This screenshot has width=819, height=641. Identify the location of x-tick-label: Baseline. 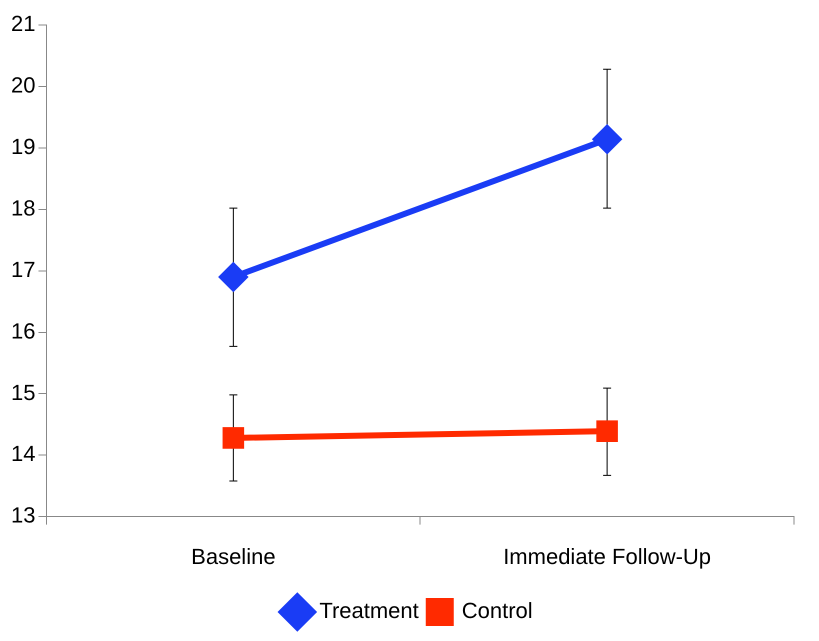
(233, 556).